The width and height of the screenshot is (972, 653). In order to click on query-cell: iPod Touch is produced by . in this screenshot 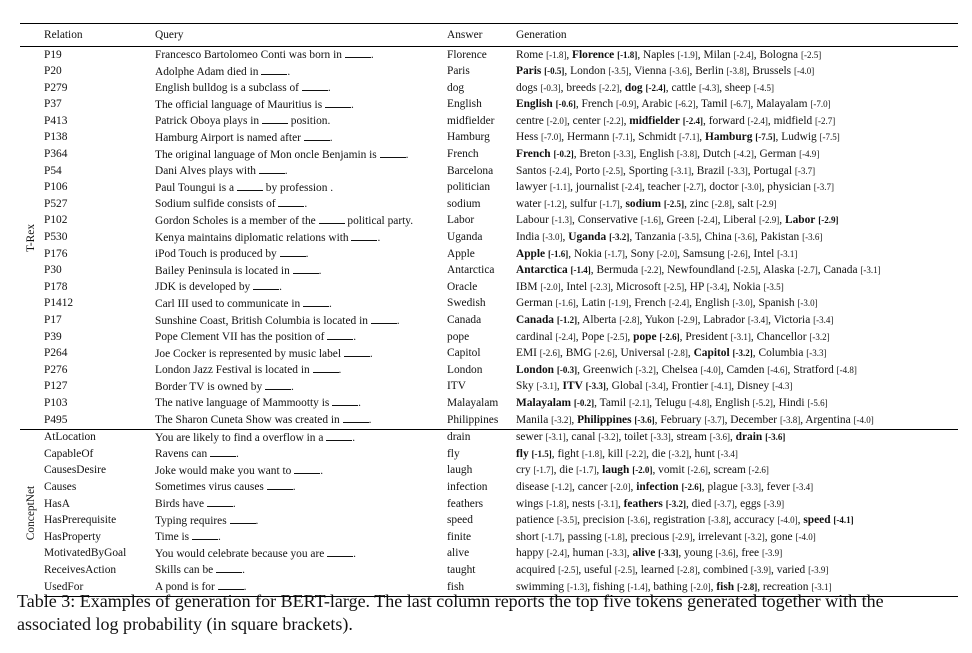, I will do `click(301, 254)`.